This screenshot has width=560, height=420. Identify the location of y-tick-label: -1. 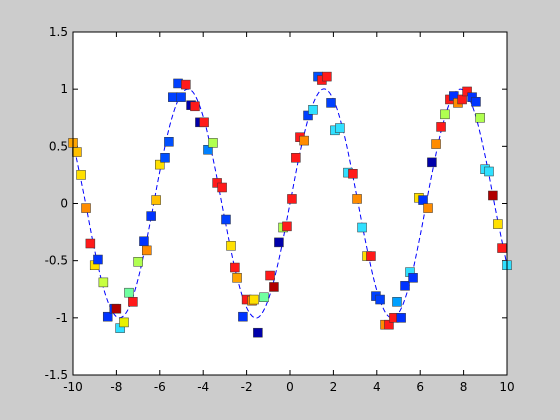
(62, 318).